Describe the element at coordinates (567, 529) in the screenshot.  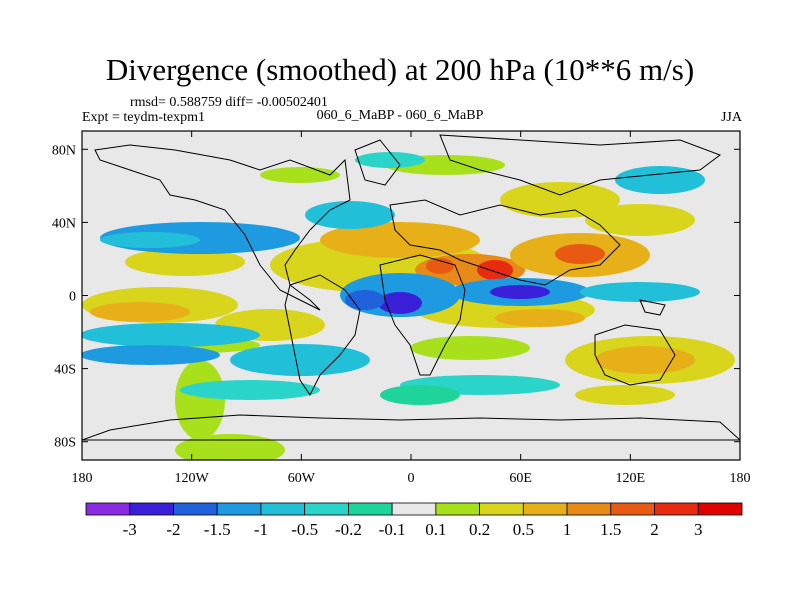
I see `colorbar-label-10: 1` at that location.